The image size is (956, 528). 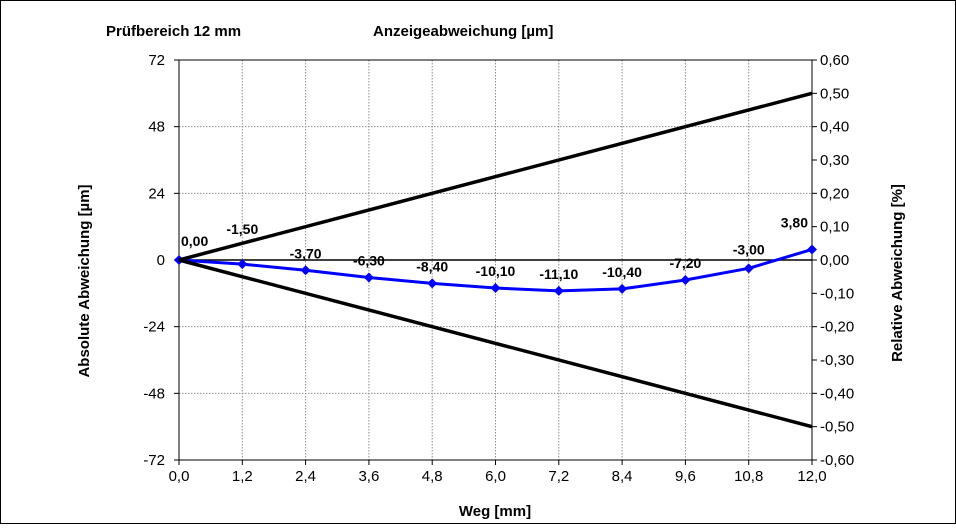 What do you see at coordinates (748, 476) in the screenshot?
I see `x-tick-label: 10,8` at bounding box center [748, 476].